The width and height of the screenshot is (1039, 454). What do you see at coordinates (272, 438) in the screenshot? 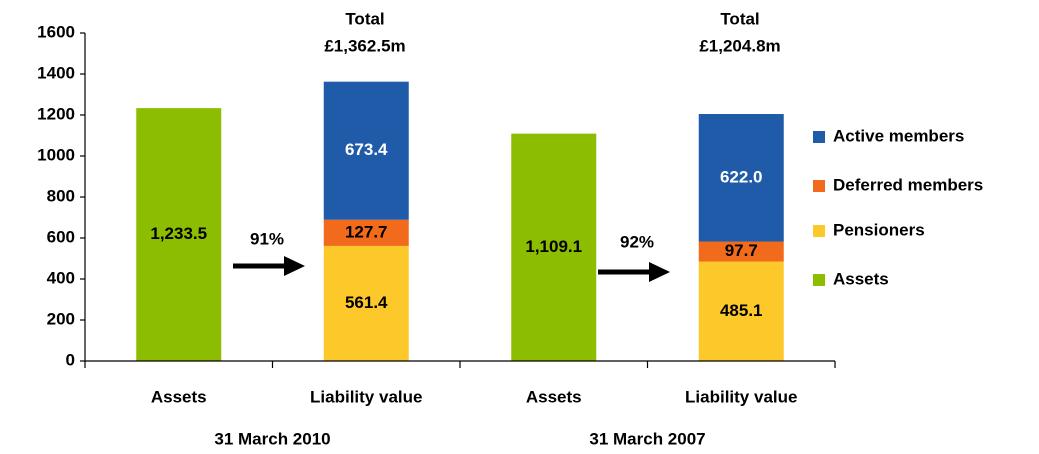
I see `group-label: 31 March 2010` at bounding box center [272, 438].